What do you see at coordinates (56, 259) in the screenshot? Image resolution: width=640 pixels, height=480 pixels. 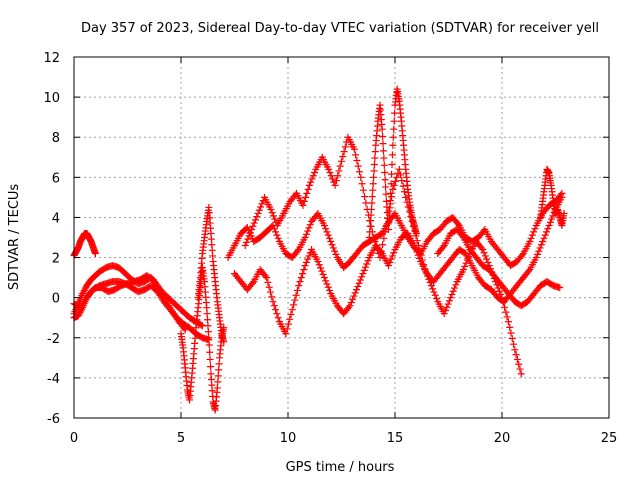 I see `y-tick-label: 2` at bounding box center [56, 259].